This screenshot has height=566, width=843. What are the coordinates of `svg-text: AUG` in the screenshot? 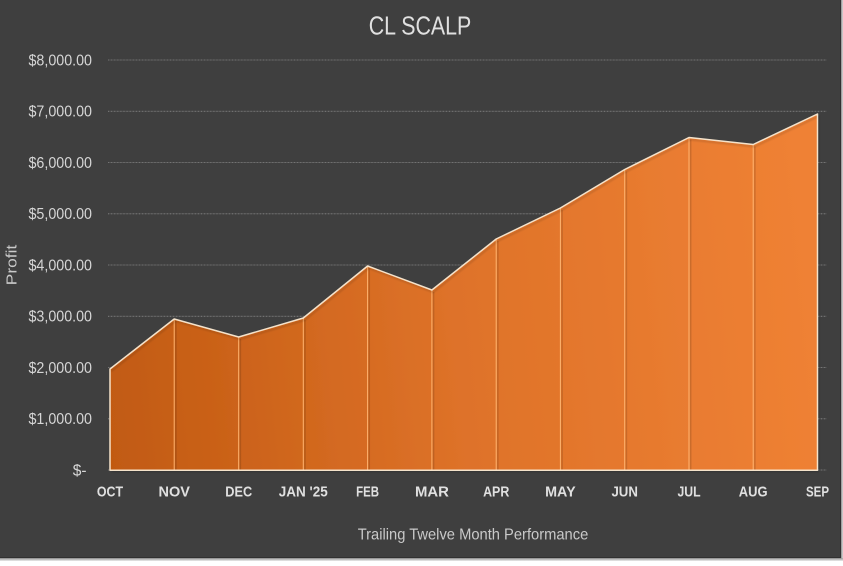 It's located at (753, 492).